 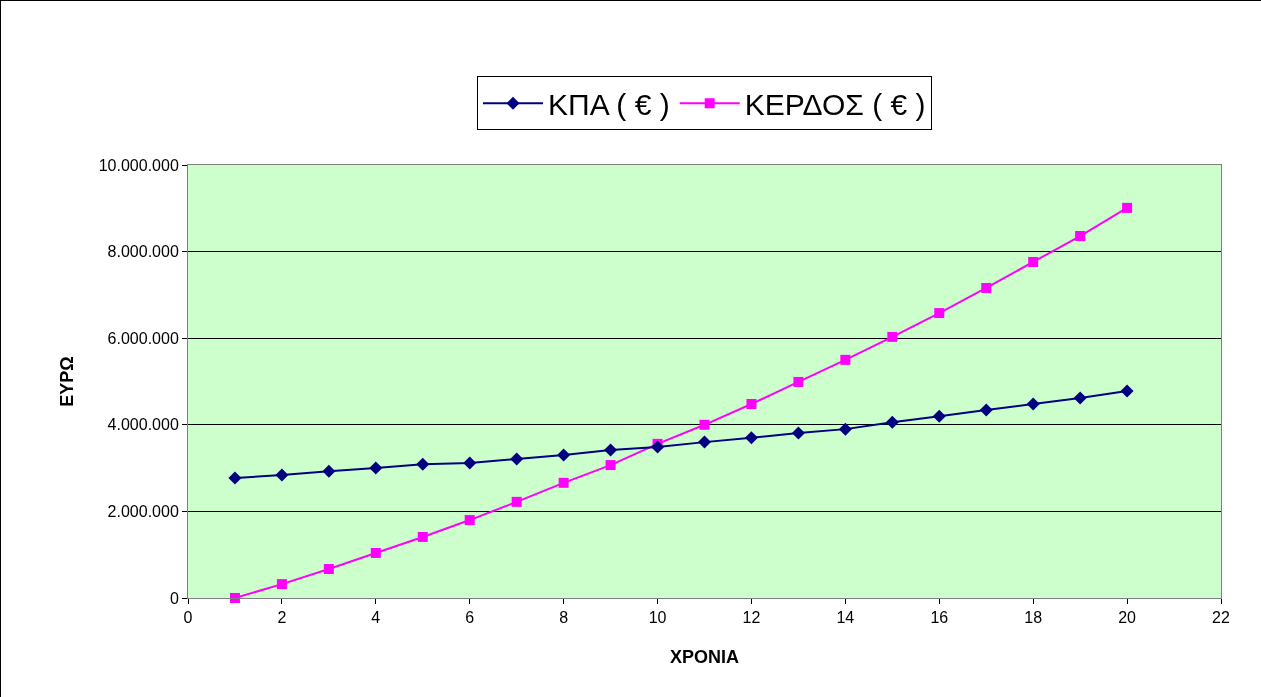 I want to click on y-tick-label: 8.000.000, so click(x=143, y=252).